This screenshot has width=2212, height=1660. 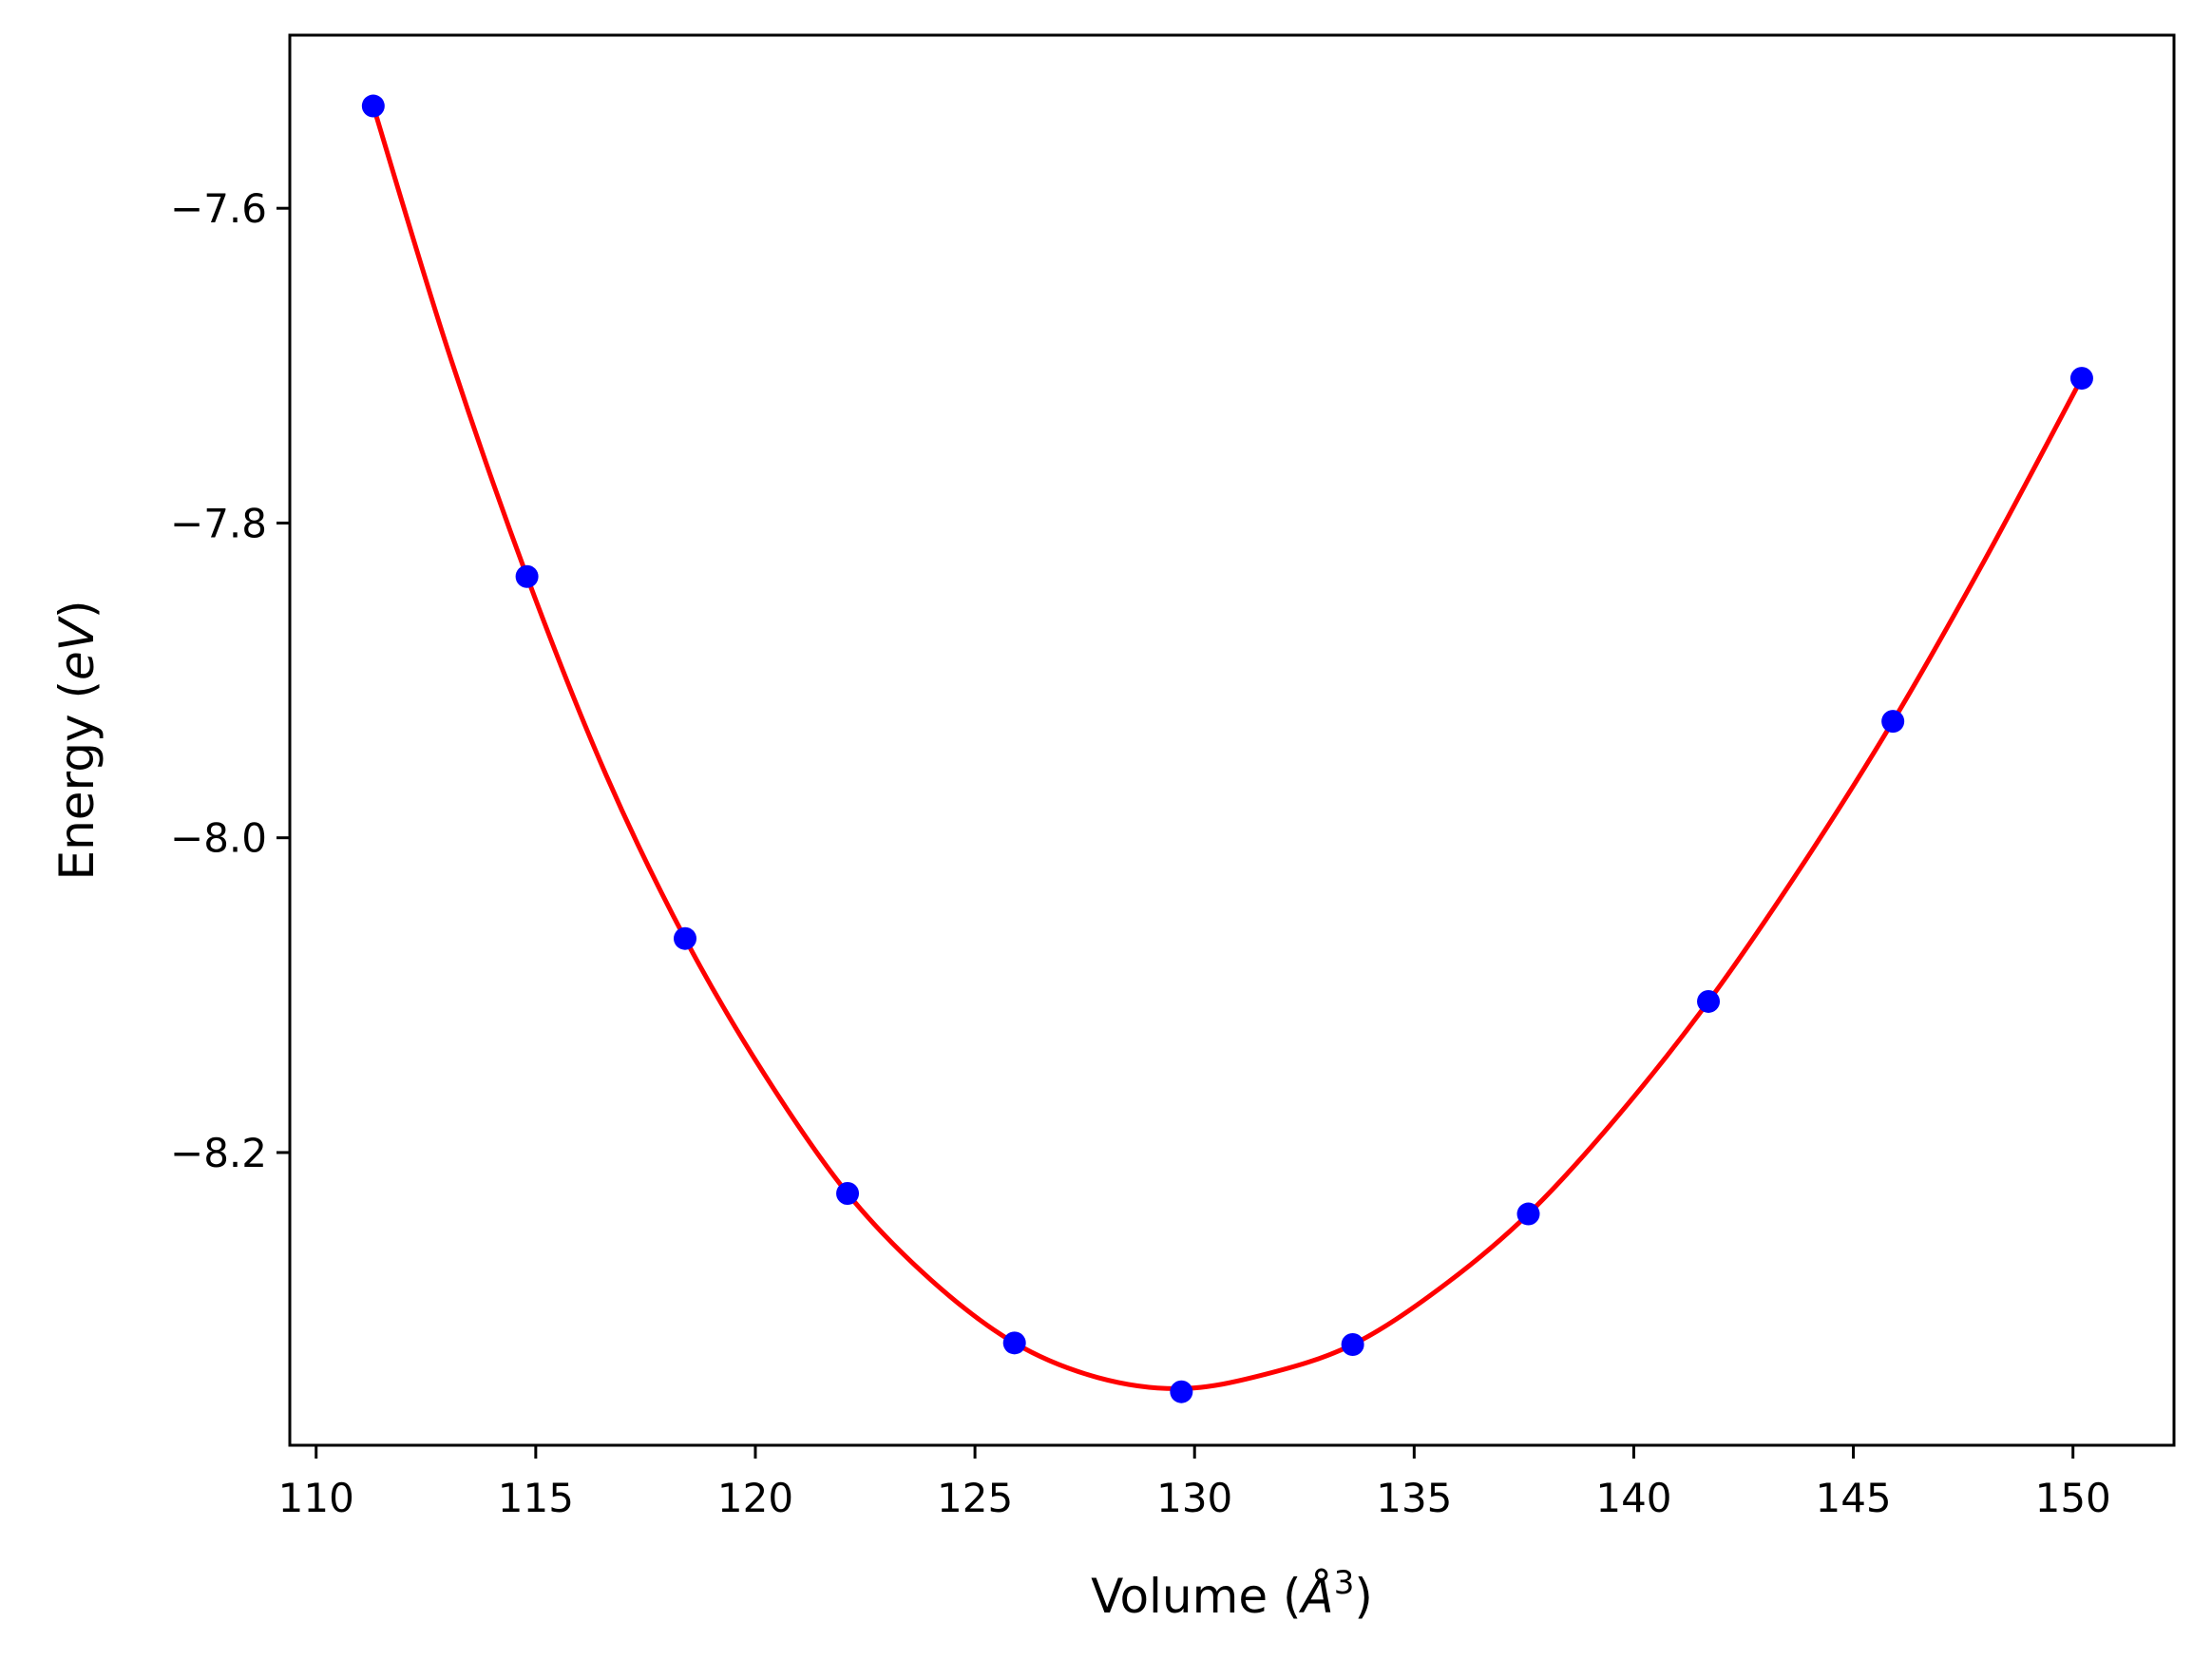 What do you see at coordinates (1633, 1498) in the screenshot?
I see `x-tick-label: 140` at bounding box center [1633, 1498].